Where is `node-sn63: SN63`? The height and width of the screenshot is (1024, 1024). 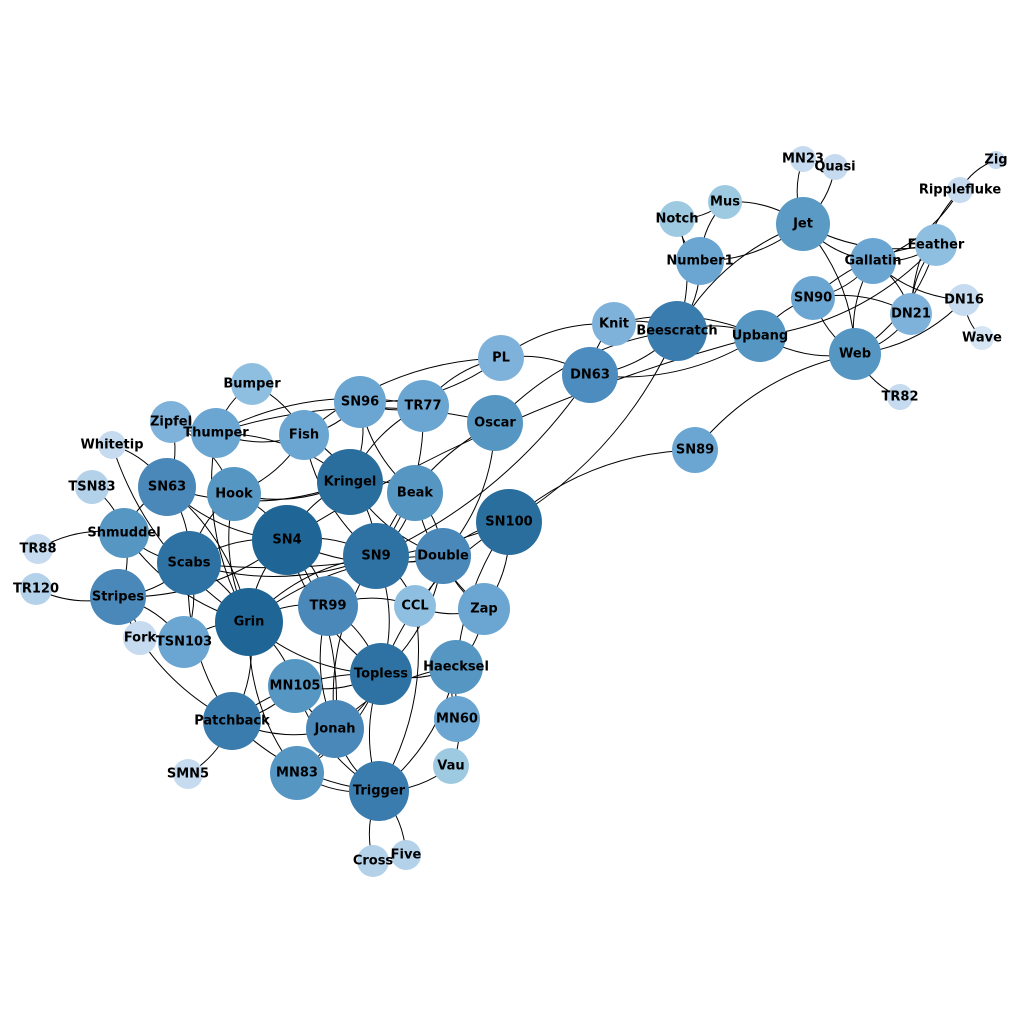 node-sn63: SN63 is located at coordinates (167, 487).